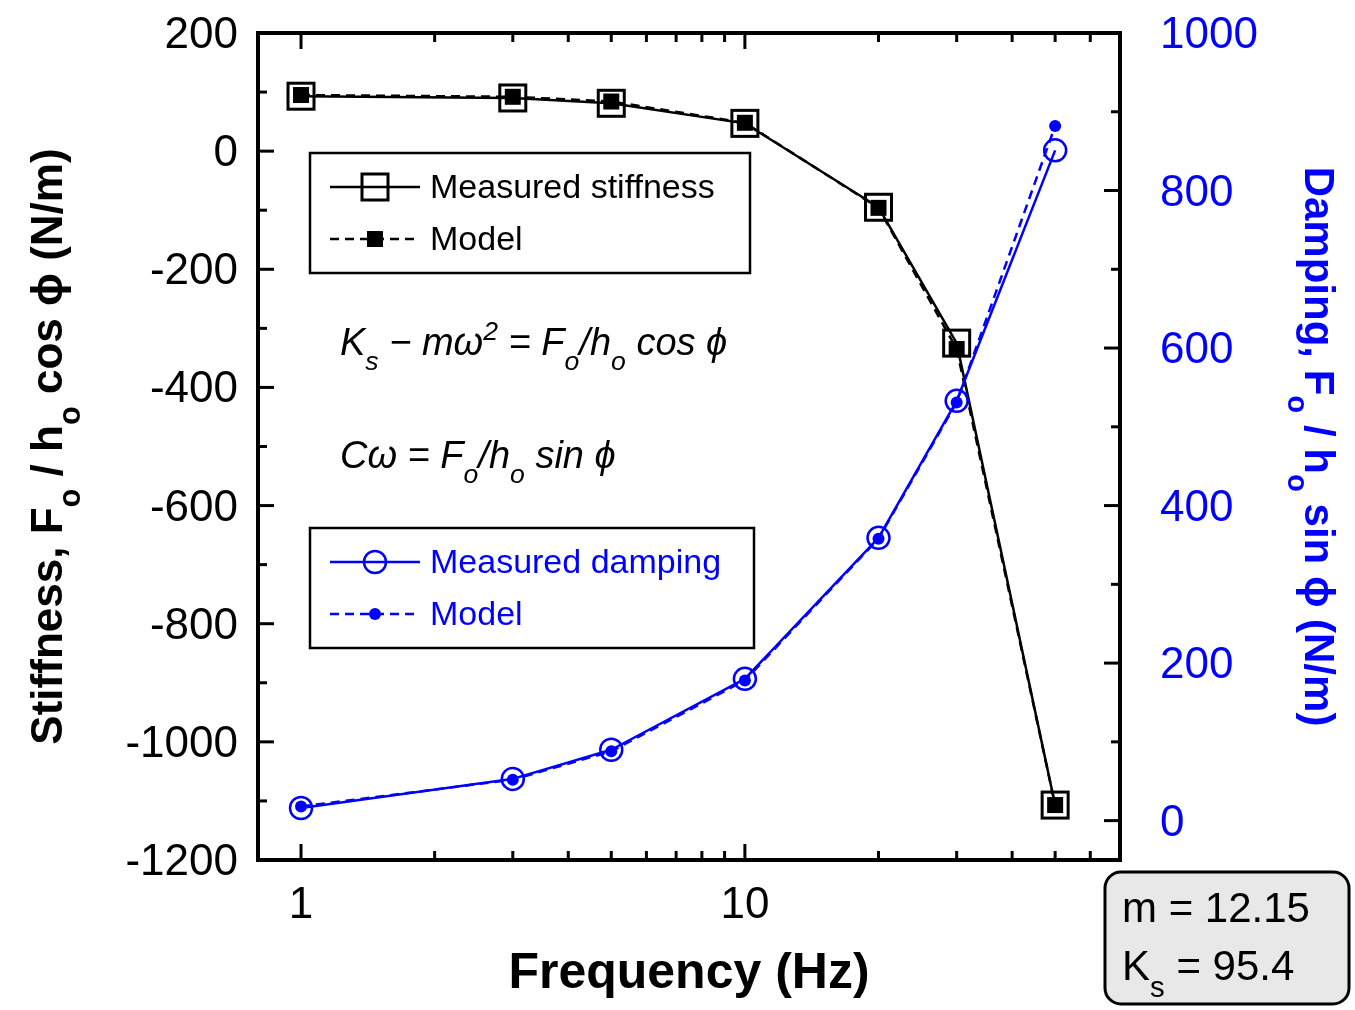 This screenshot has height=1010, width=1355. What do you see at coordinates (572, 186) in the screenshot?
I see `legend-label: Measured stiffness` at bounding box center [572, 186].